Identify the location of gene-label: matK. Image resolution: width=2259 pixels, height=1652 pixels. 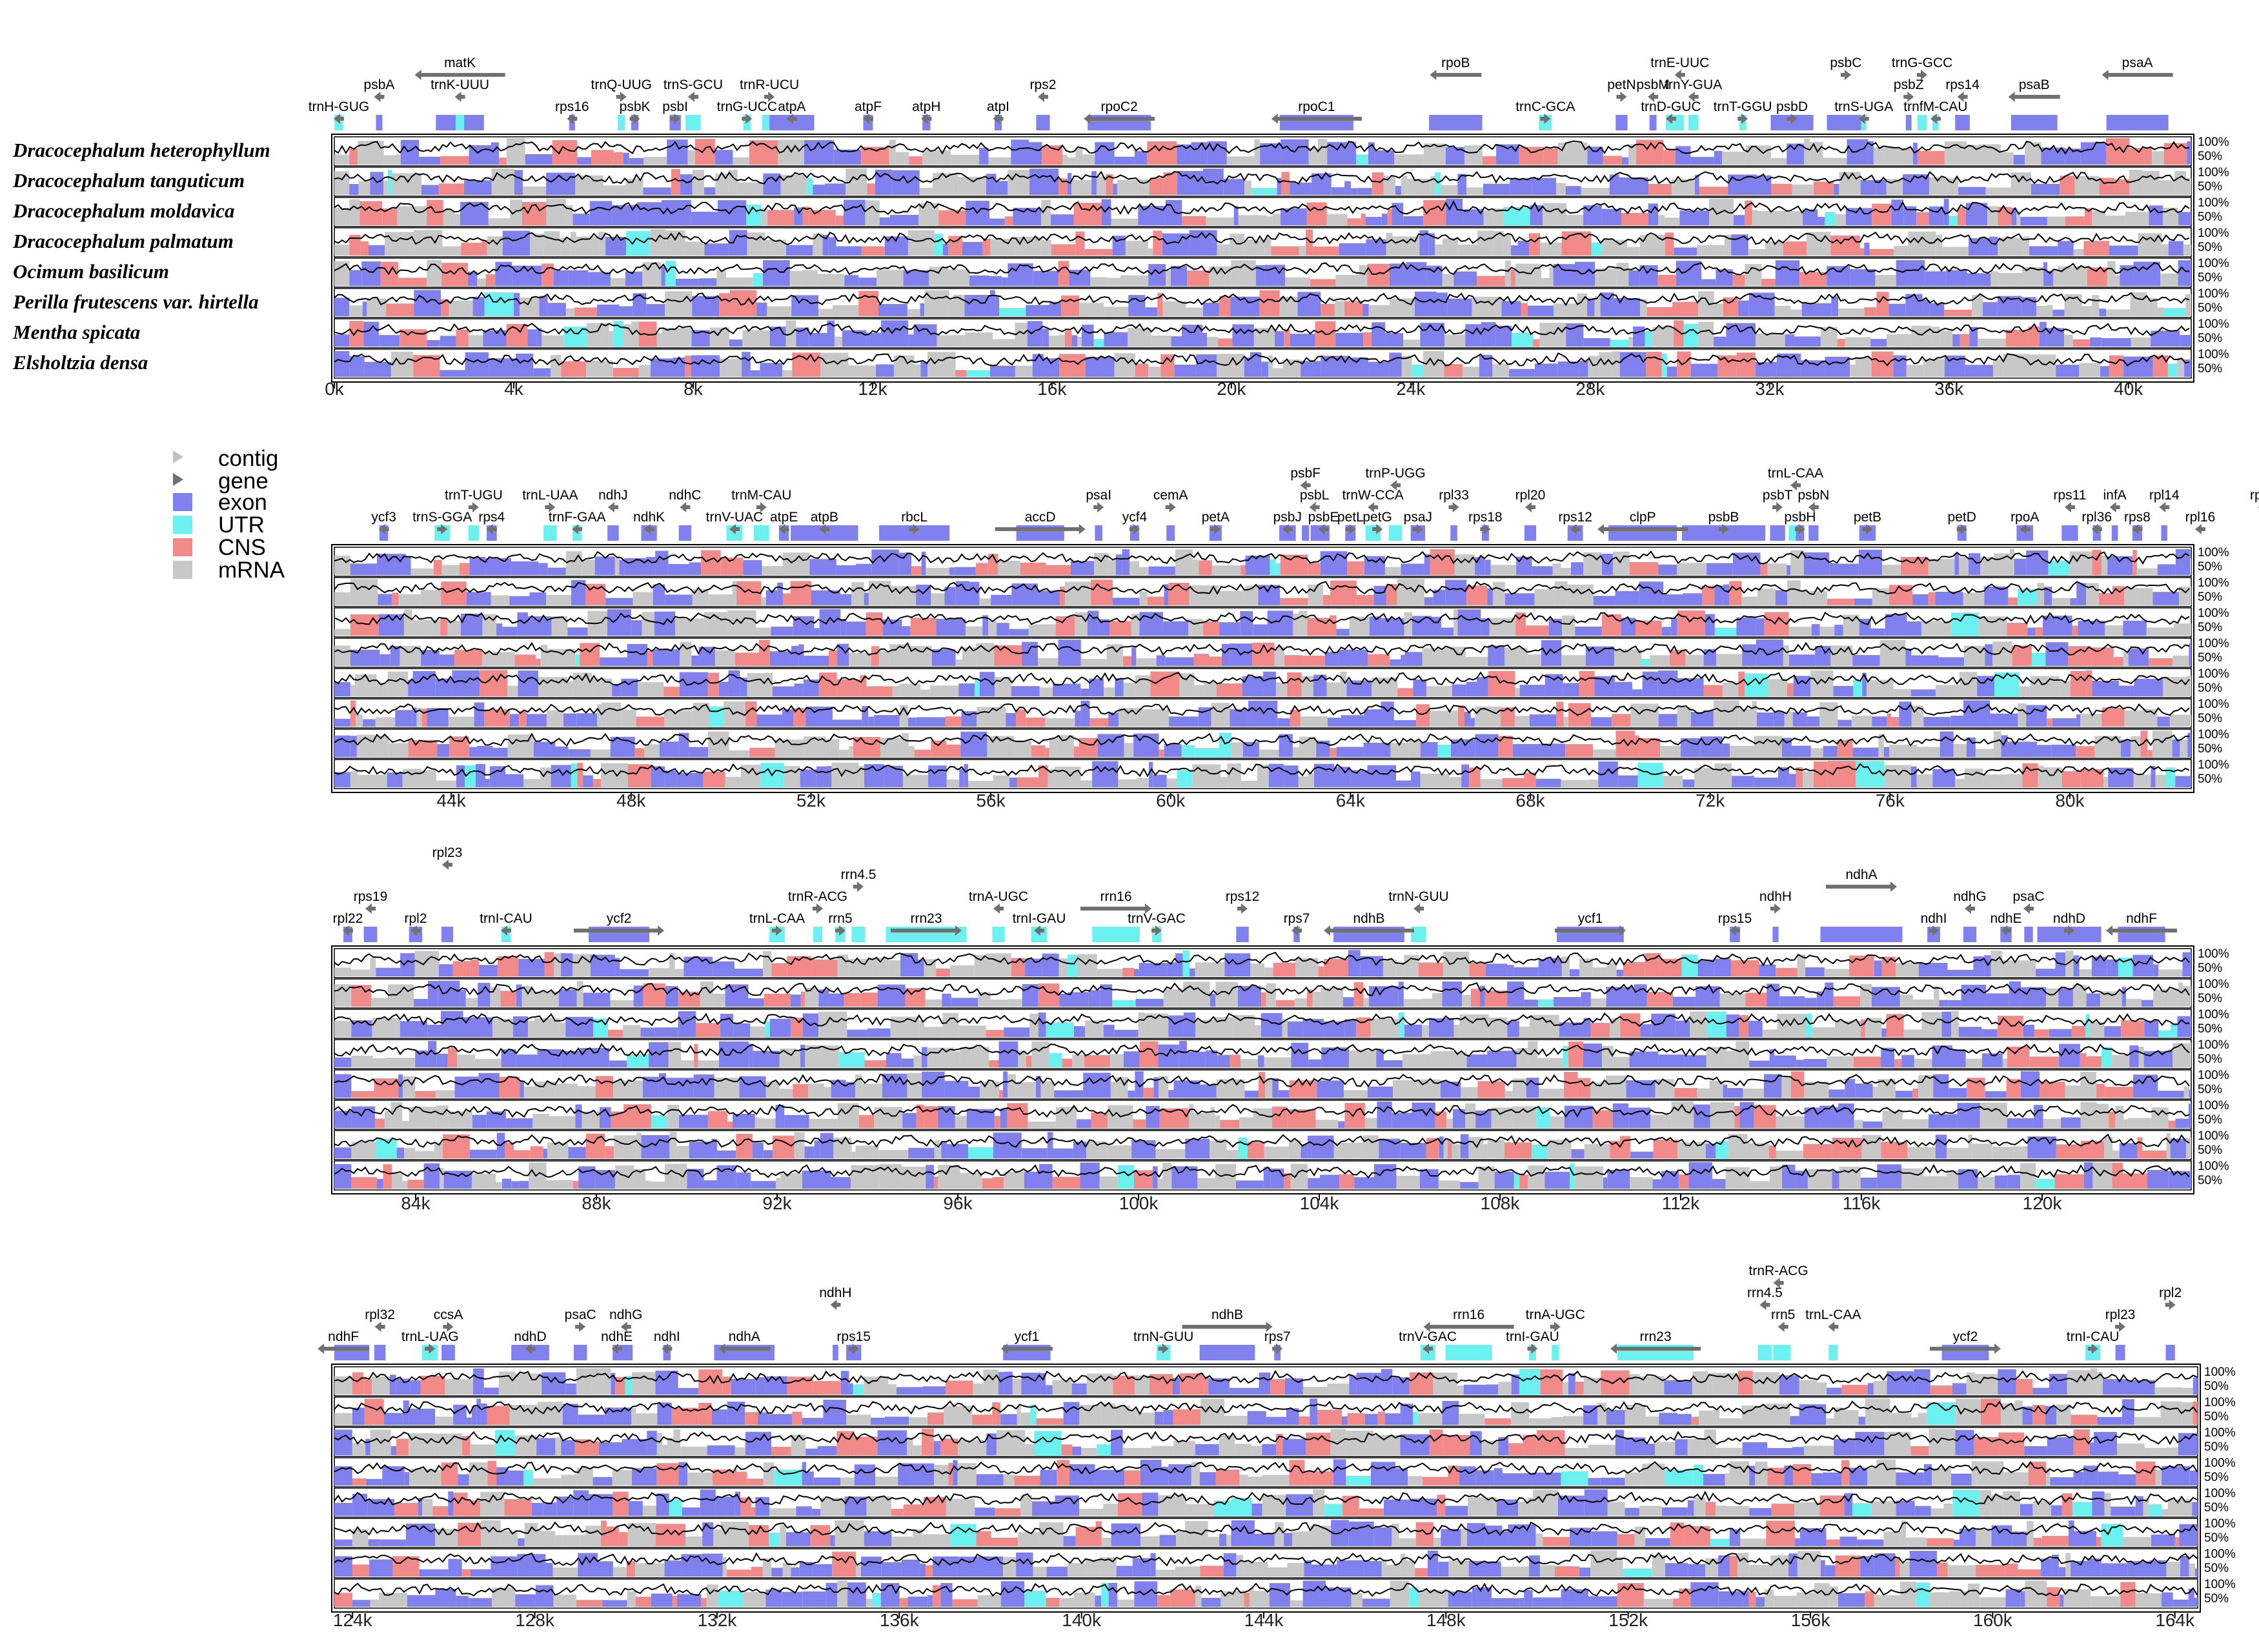
(460, 62).